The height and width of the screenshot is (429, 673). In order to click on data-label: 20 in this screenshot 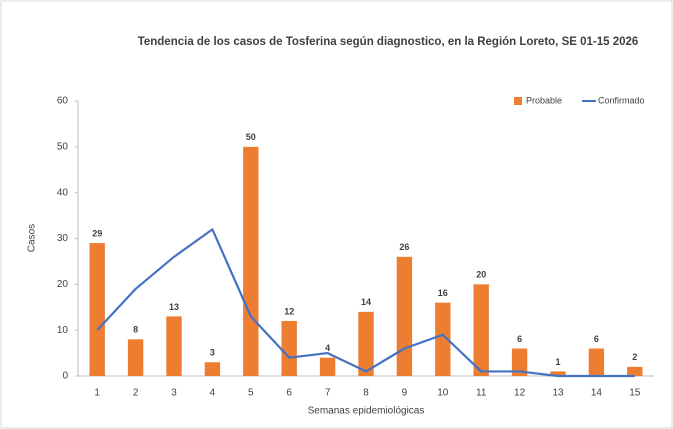, I will do `click(481, 275)`.